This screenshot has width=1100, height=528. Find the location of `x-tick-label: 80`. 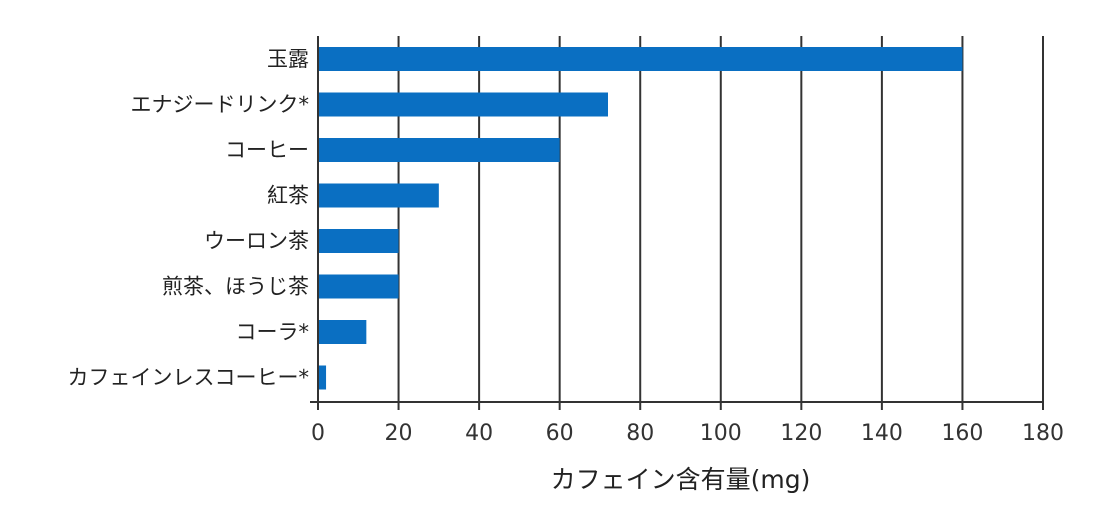

x-tick-label: 80 is located at coordinates (640, 433).